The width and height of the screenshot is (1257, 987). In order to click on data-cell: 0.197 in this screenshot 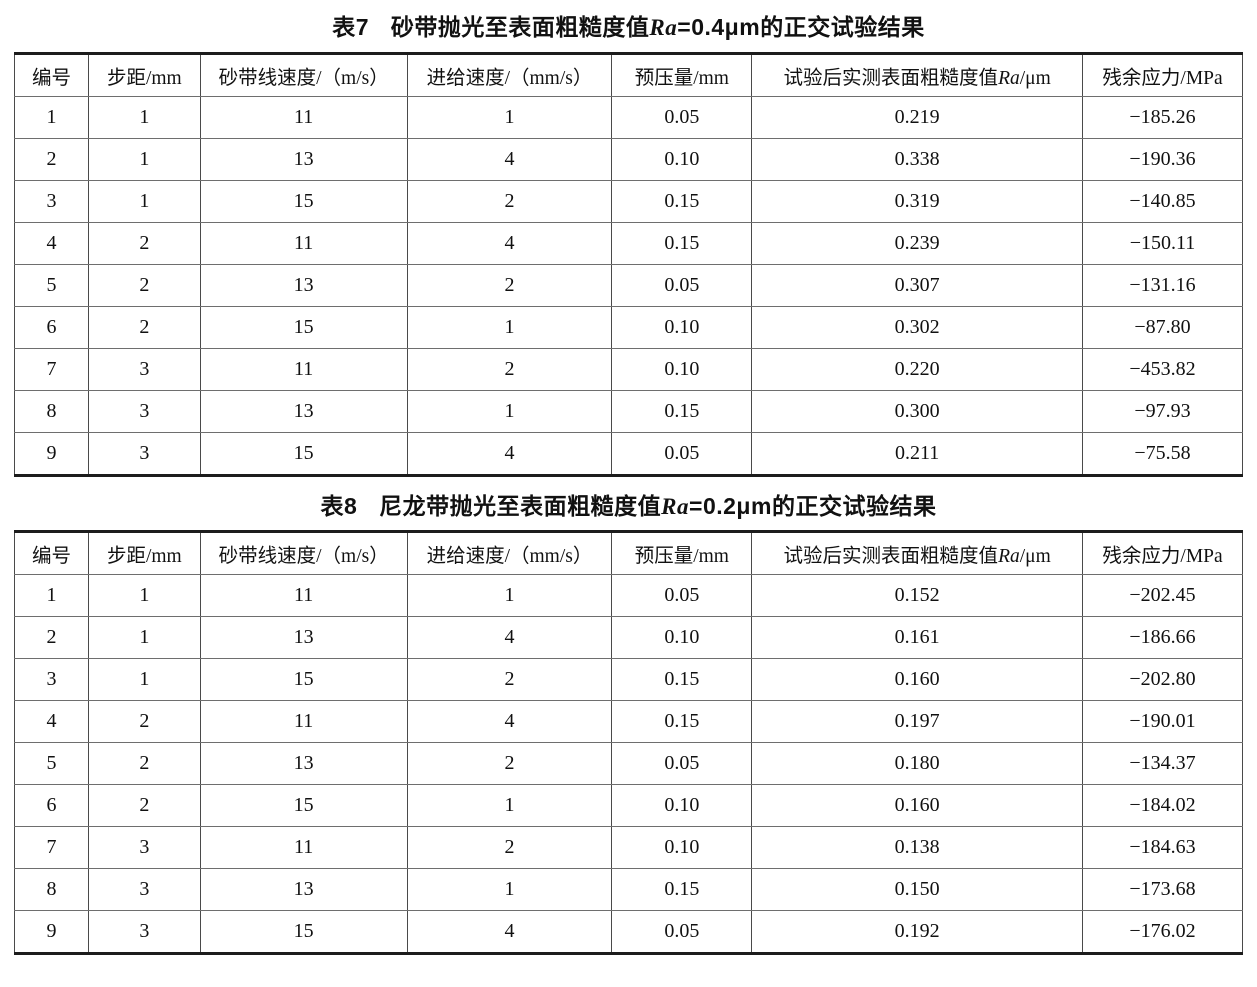, I will do `click(917, 722)`.